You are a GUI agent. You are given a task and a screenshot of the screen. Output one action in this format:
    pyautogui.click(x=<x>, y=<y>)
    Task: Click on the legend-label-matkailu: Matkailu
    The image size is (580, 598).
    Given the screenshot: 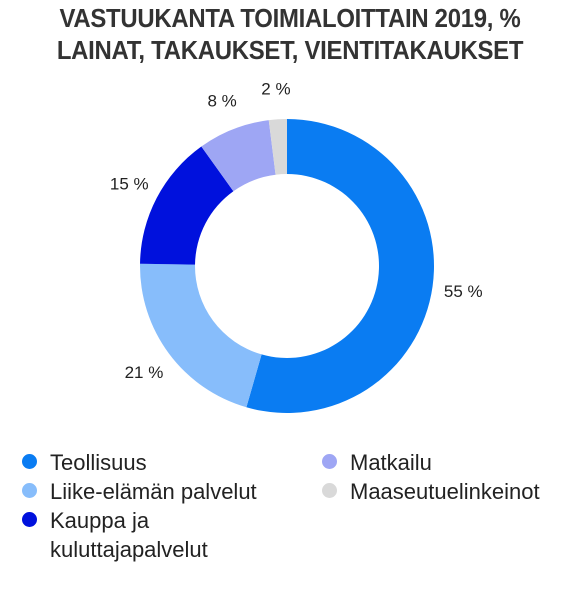 What is the action you would take?
    pyautogui.click(x=391, y=462)
    